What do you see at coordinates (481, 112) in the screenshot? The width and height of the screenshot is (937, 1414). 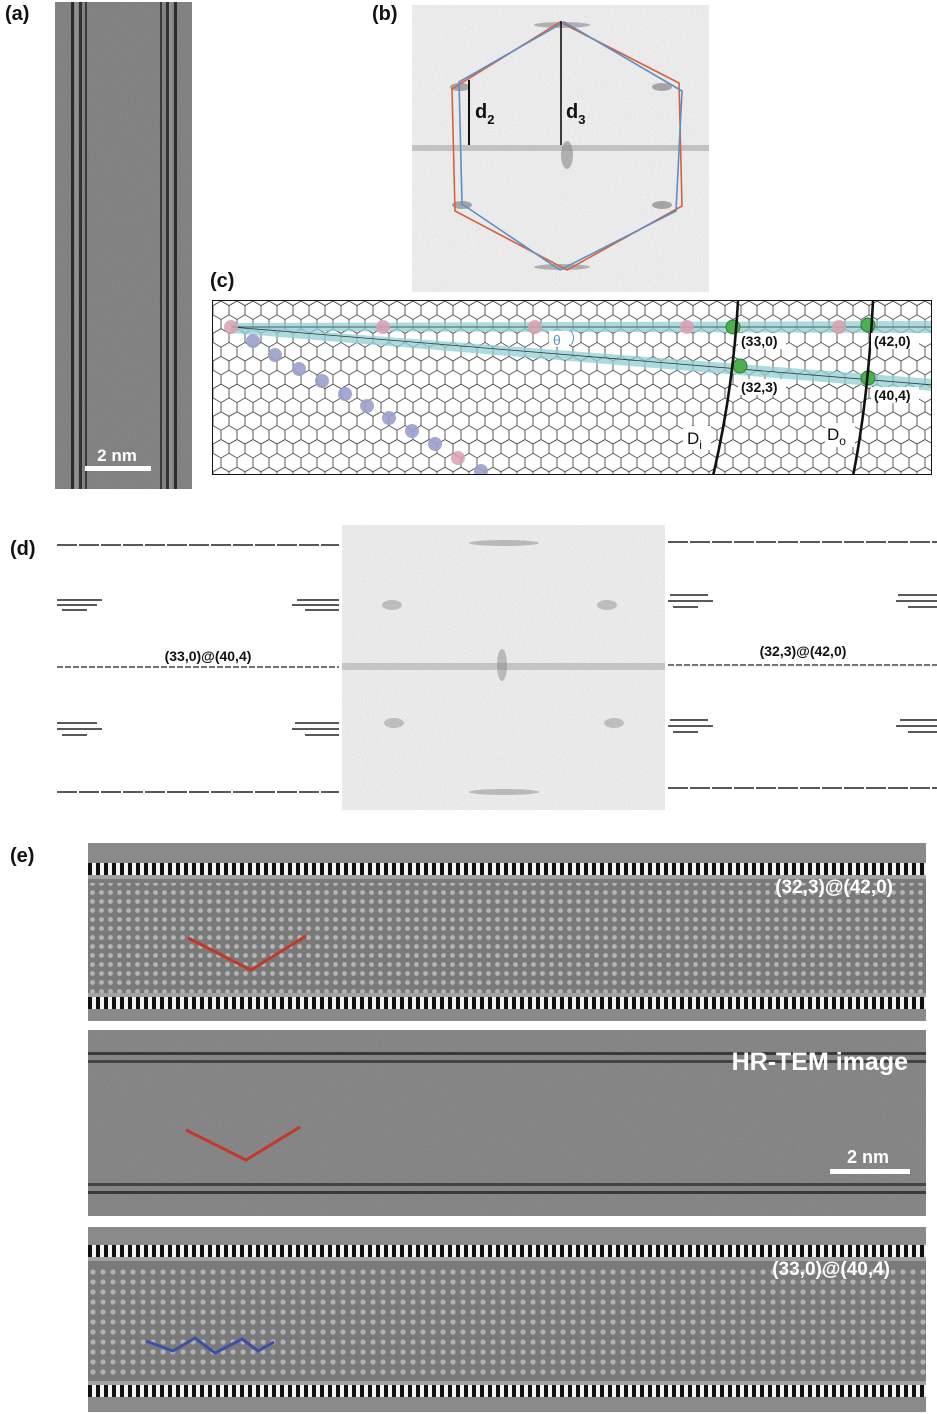 I see `d2-label: d` at bounding box center [481, 112].